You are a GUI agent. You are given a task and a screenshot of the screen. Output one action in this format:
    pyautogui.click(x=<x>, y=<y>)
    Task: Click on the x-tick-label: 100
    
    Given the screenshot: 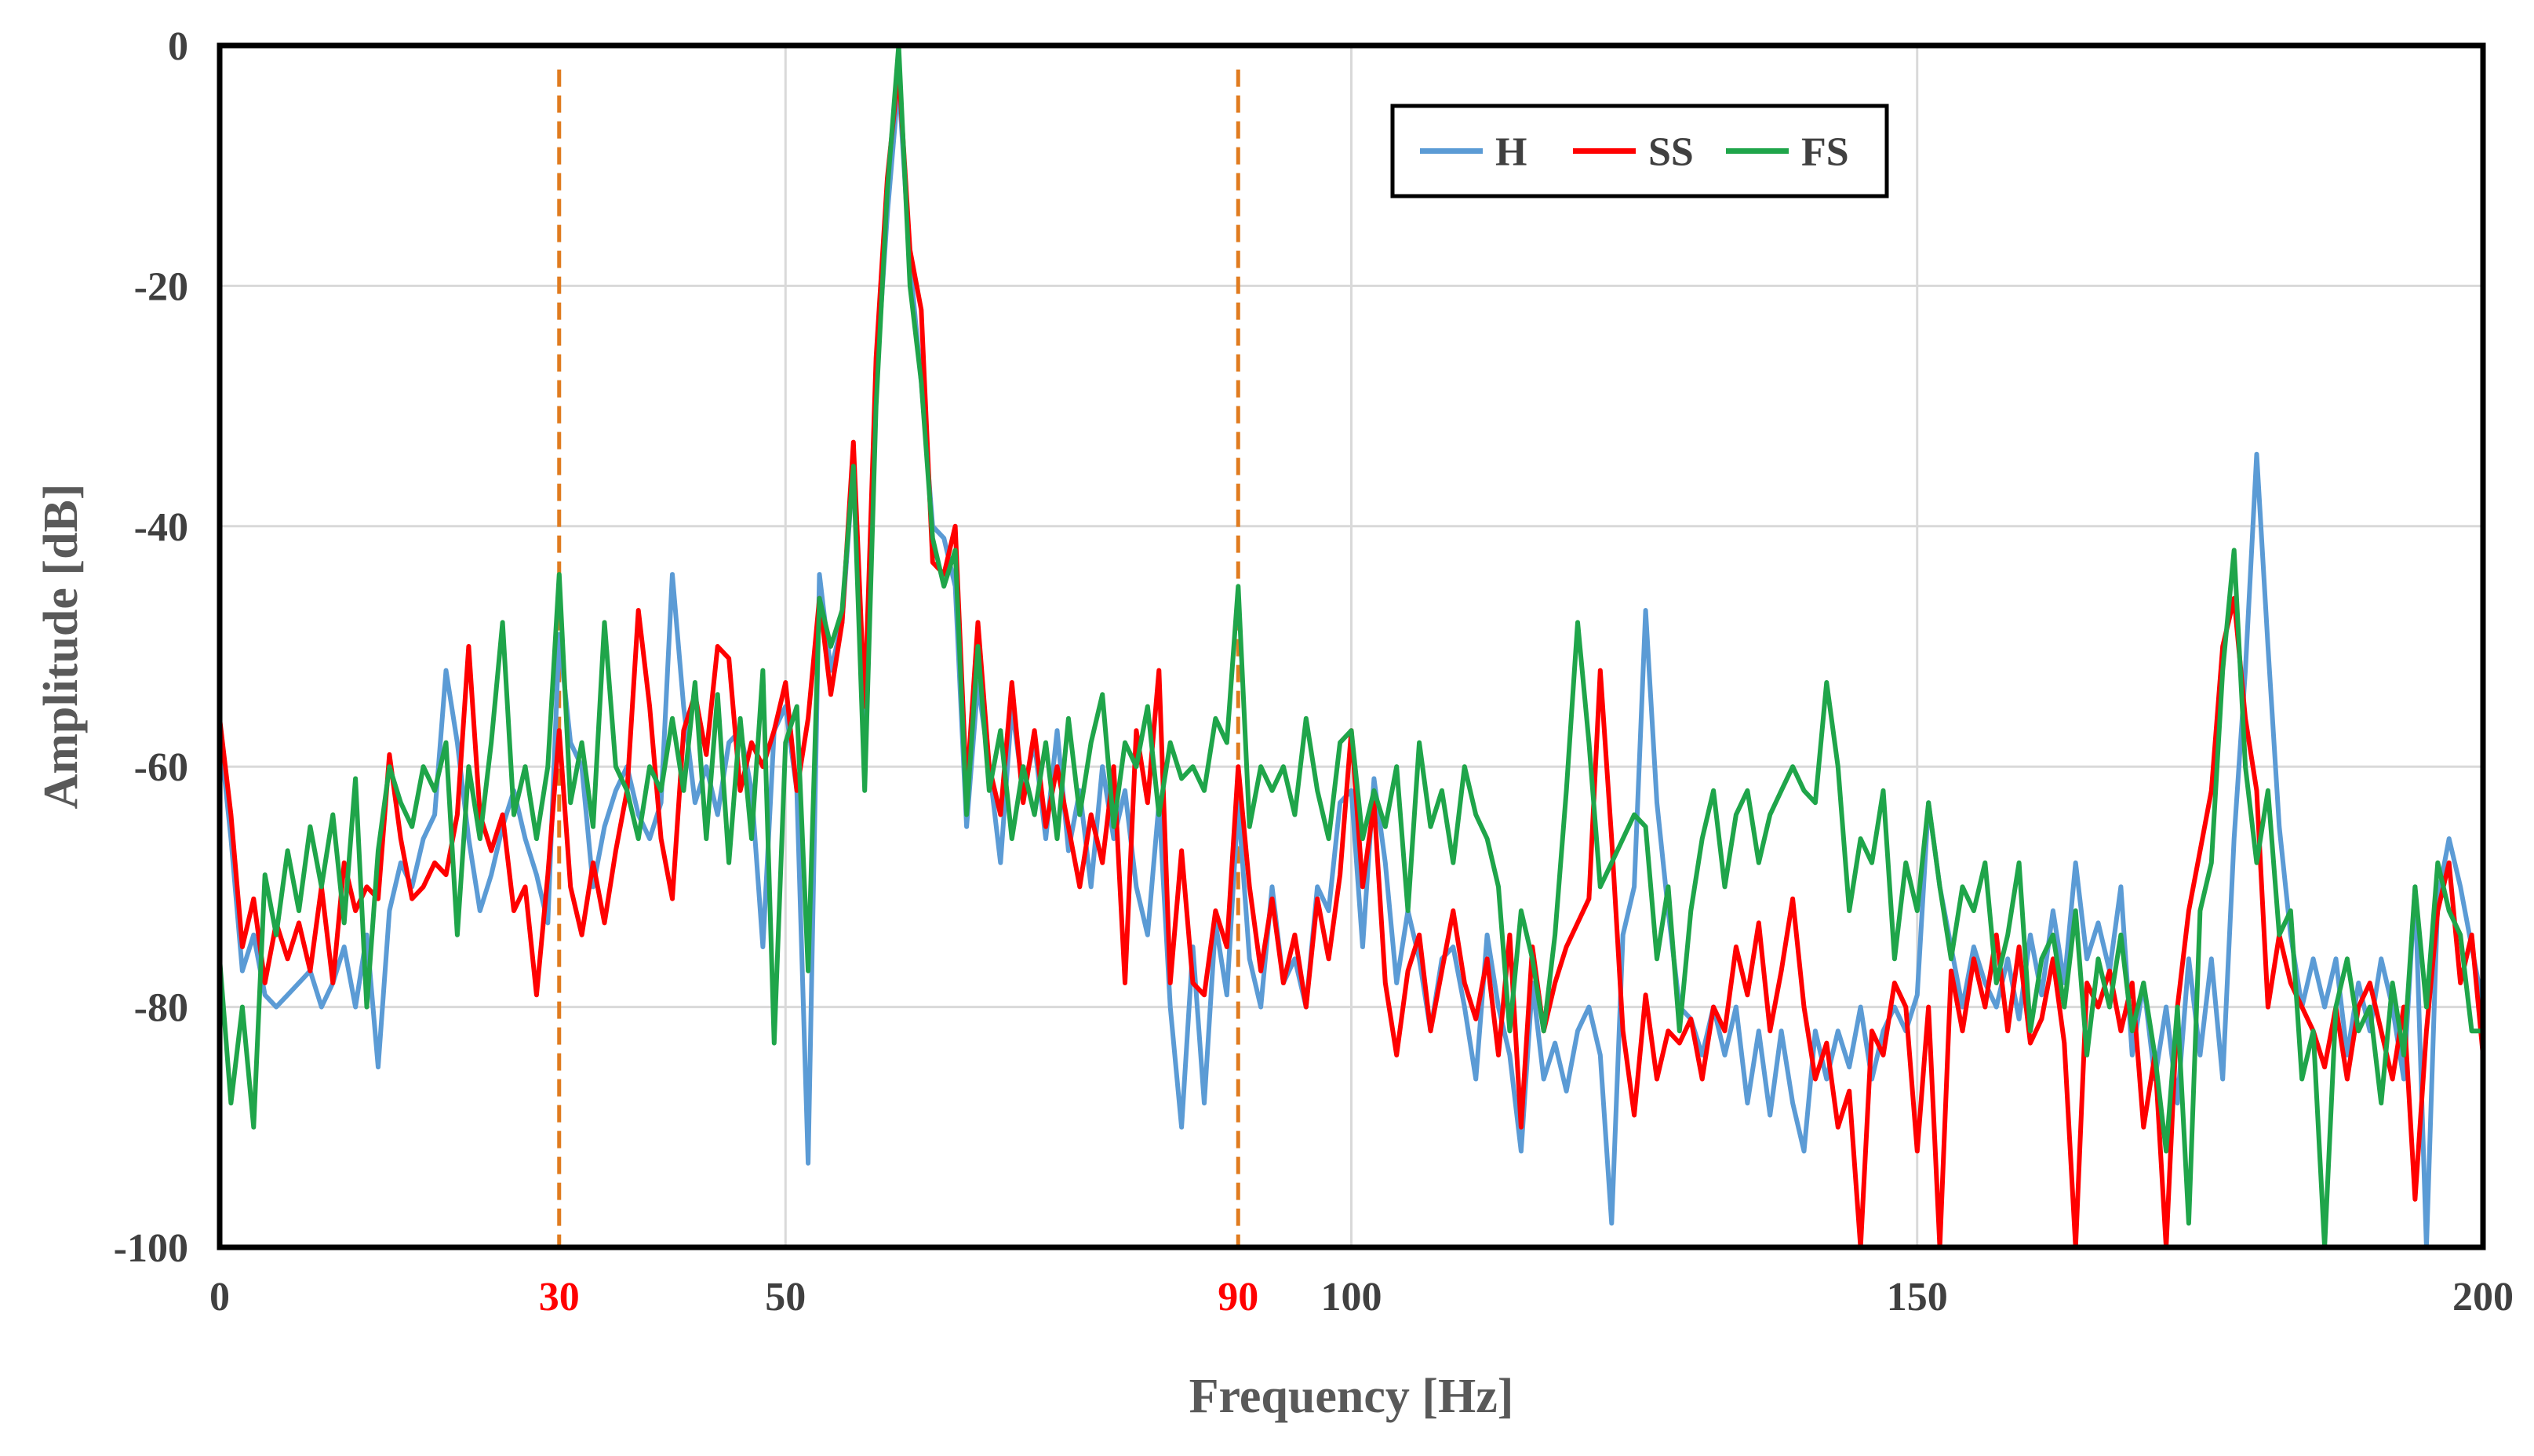 What is the action you would take?
    pyautogui.click(x=1351, y=1297)
    